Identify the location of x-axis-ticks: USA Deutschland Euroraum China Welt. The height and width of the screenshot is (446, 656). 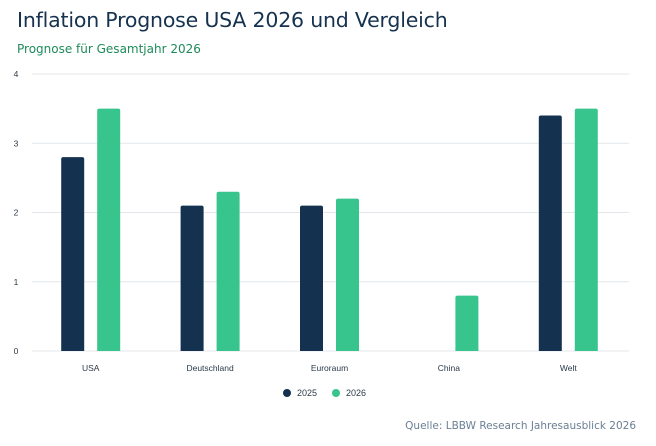
(329, 368).